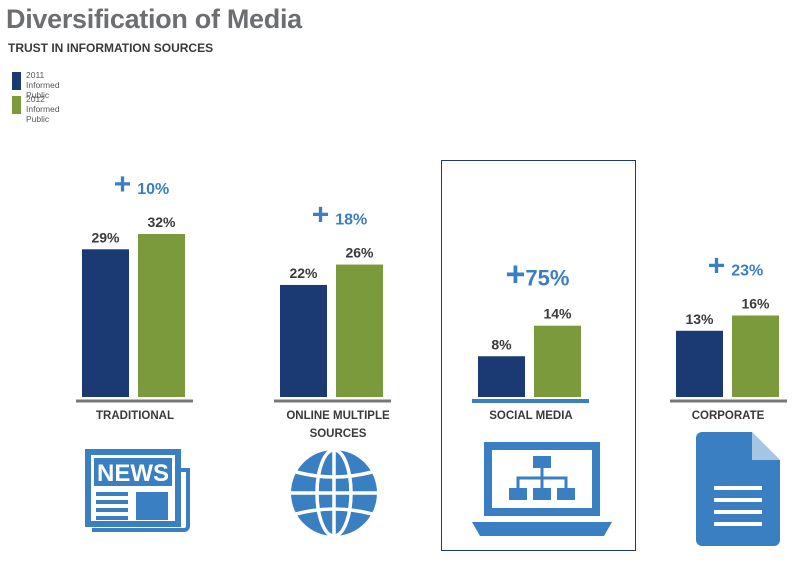 The image size is (800, 569). I want to click on newspaper-icon: NEWS, so click(137, 490).